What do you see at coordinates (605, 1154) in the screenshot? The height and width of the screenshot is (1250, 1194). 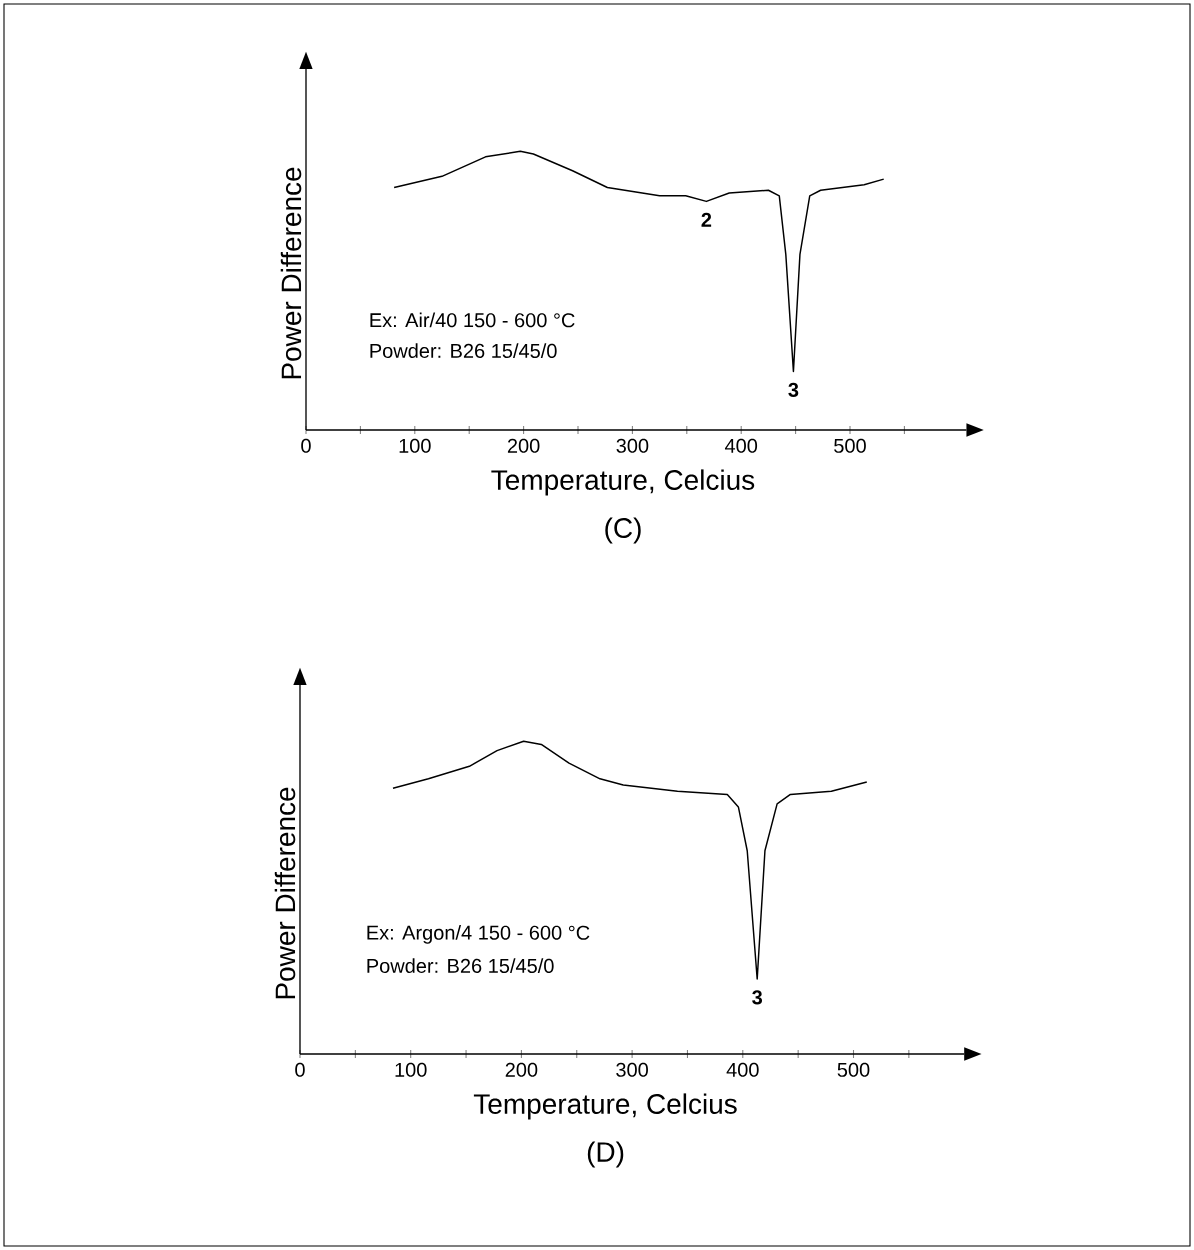 I see `text: (D)` at bounding box center [605, 1154].